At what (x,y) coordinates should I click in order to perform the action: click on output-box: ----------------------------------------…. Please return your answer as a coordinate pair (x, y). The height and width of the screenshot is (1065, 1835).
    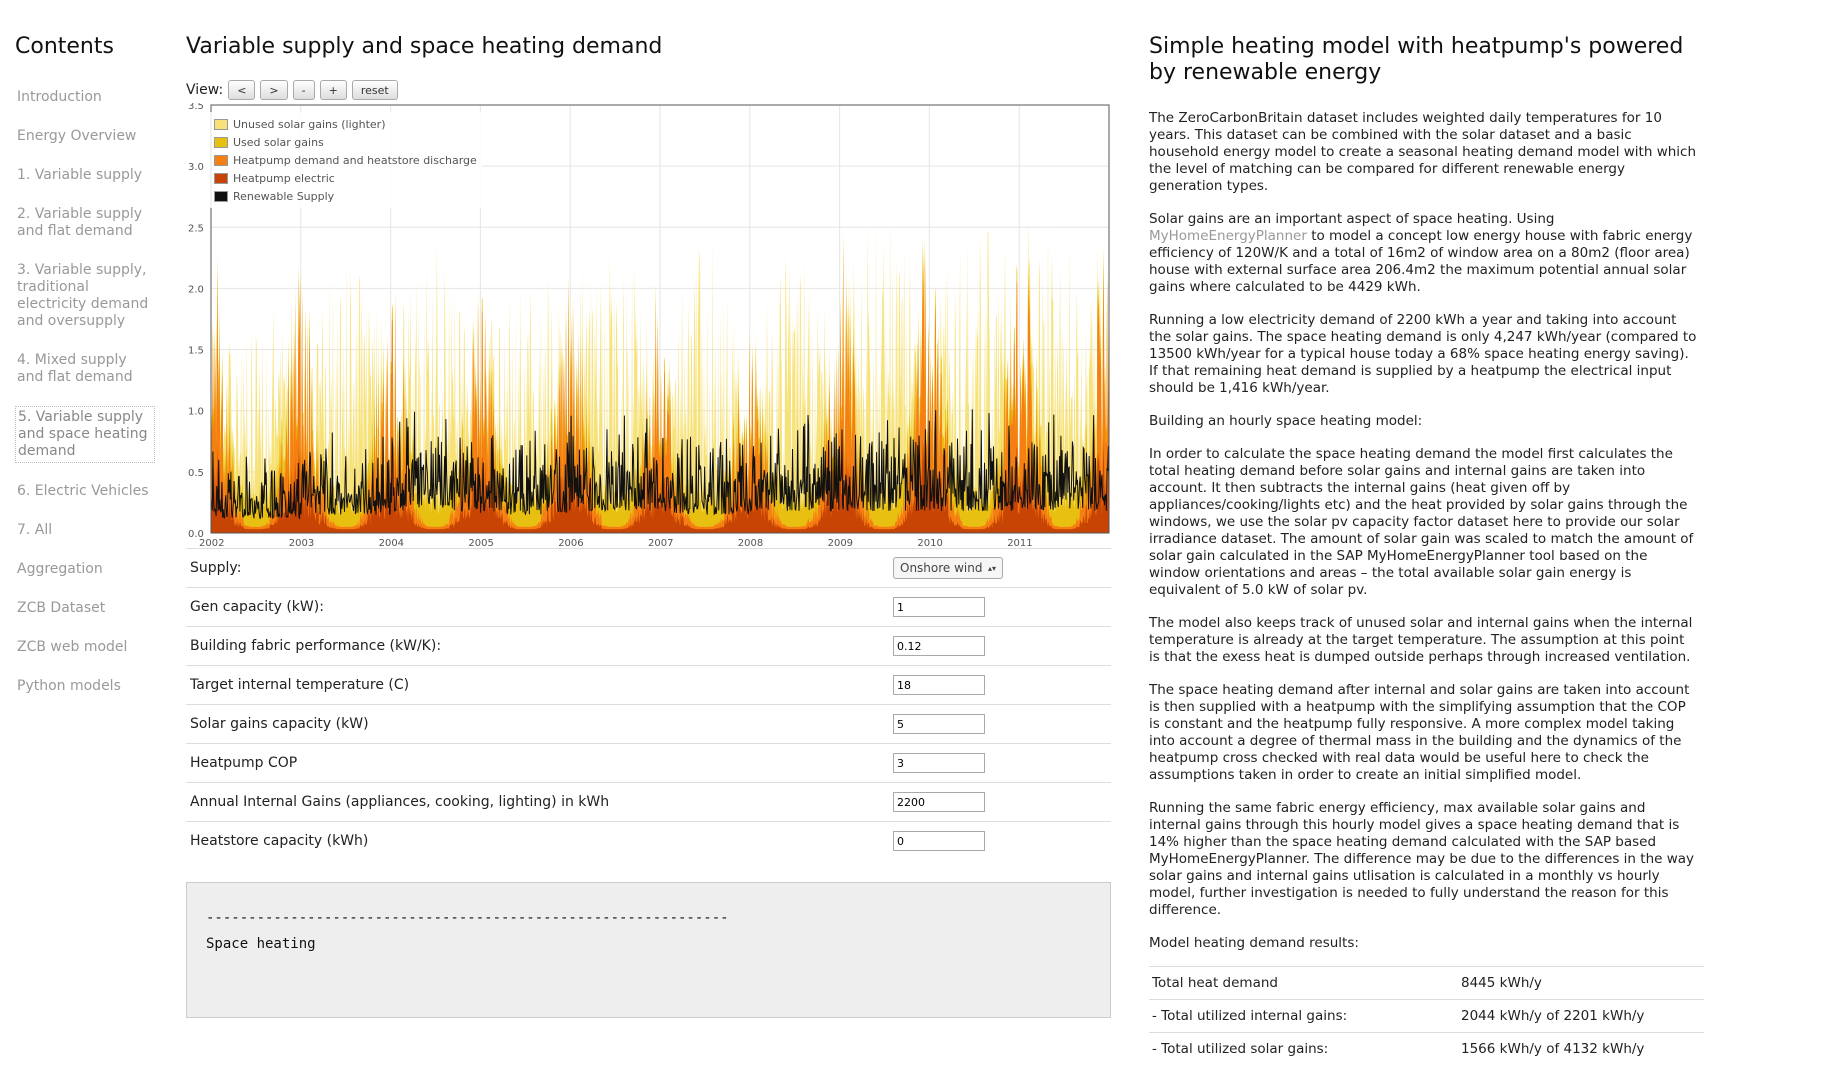
    Looking at the image, I should click on (648, 950).